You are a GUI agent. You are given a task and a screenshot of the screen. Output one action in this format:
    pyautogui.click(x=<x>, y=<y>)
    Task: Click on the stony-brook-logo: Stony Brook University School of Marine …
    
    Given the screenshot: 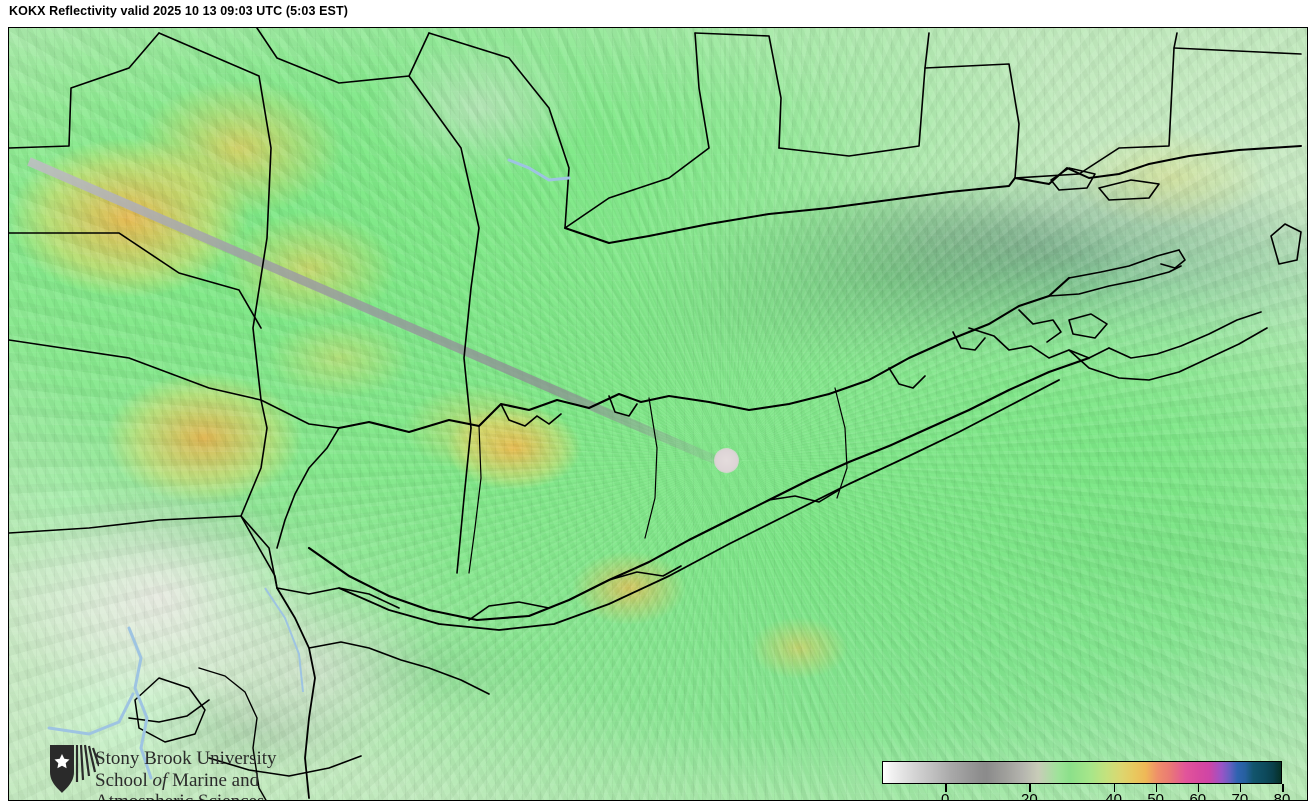 What is the action you would take?
    pyautogui.click(x=179, y=770)
    